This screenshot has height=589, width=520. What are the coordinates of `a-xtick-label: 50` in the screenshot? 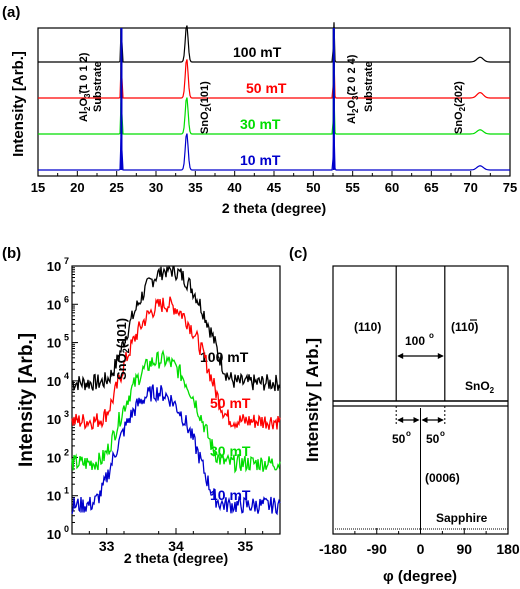 It's located at (313, 187).